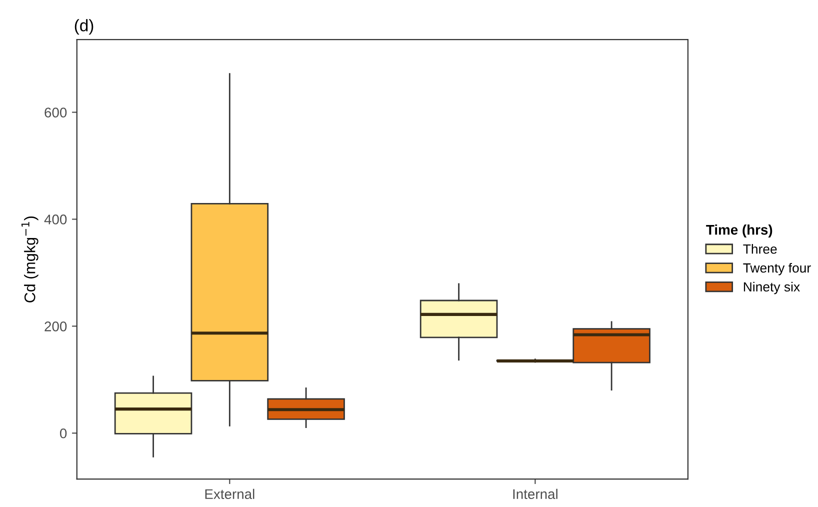  I want to click on y-tick-label: 200, so click(55, 327).